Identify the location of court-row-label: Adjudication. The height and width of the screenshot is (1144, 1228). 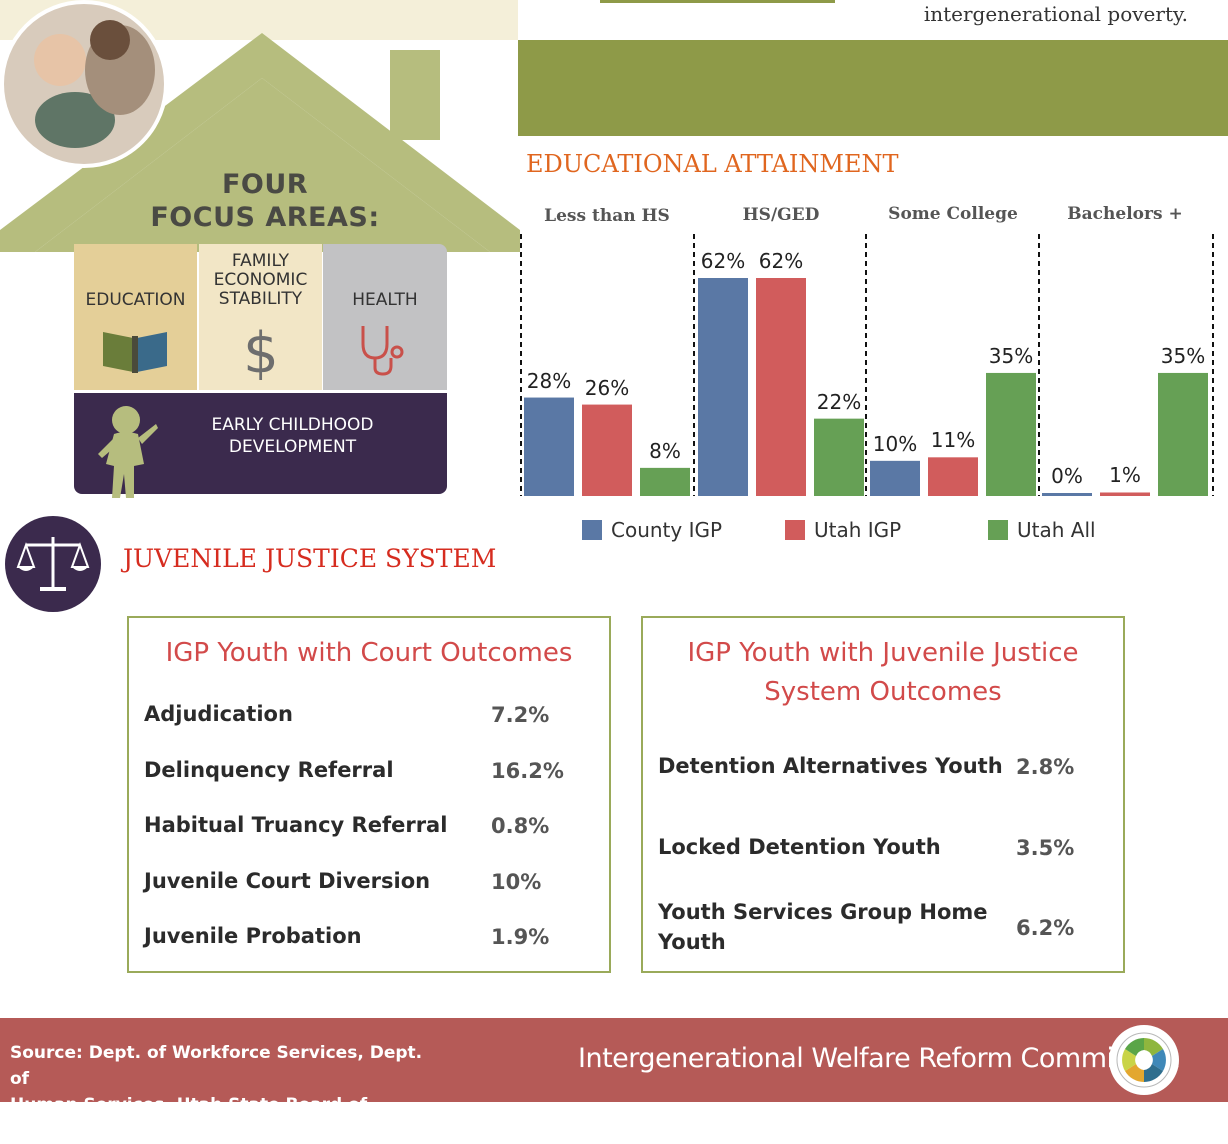
(218, 714).